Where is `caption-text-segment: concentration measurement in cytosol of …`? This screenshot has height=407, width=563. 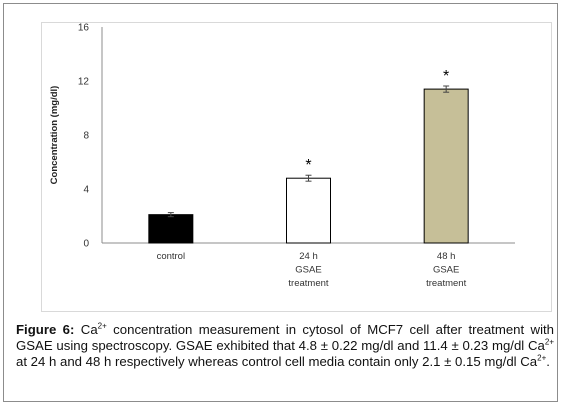 caption-text-segment: concentration measurement in cytosol of … is located at coordinates (285, 337).